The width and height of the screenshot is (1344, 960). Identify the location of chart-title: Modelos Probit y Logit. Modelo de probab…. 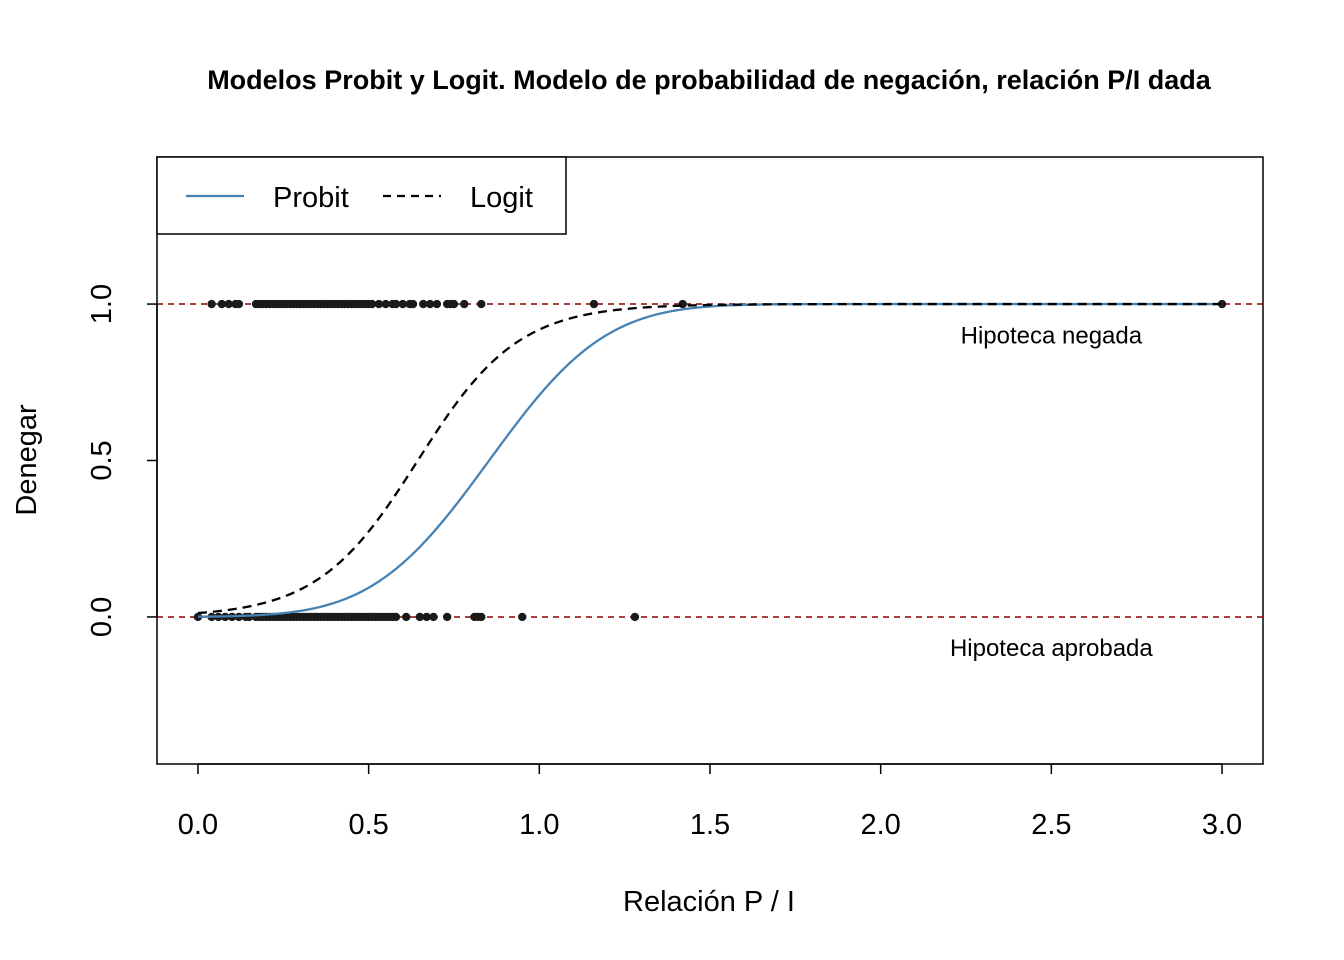
(709, 80).